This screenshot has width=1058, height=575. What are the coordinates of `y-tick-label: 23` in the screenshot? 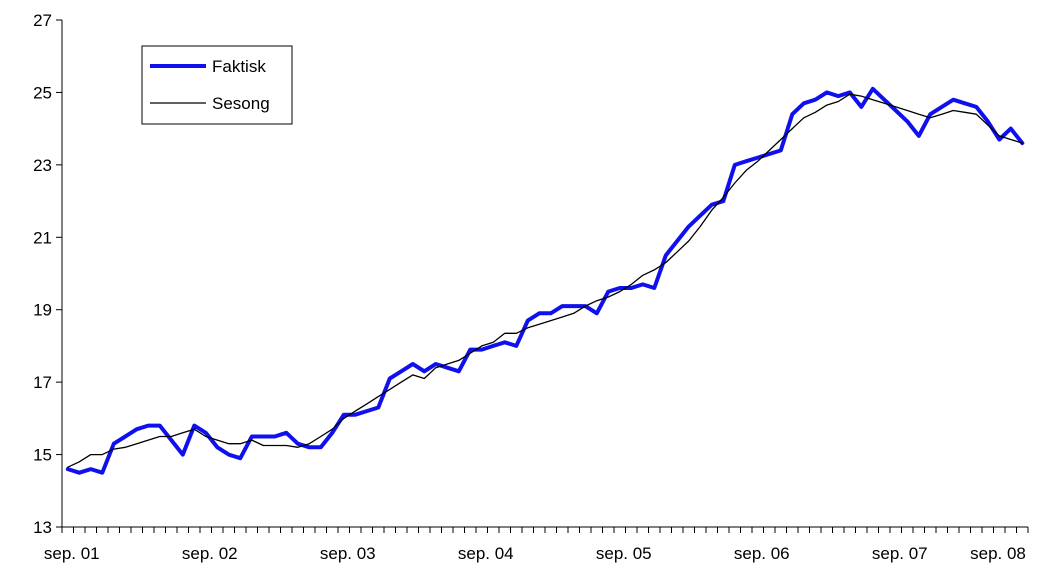 It's located at (42, 165).